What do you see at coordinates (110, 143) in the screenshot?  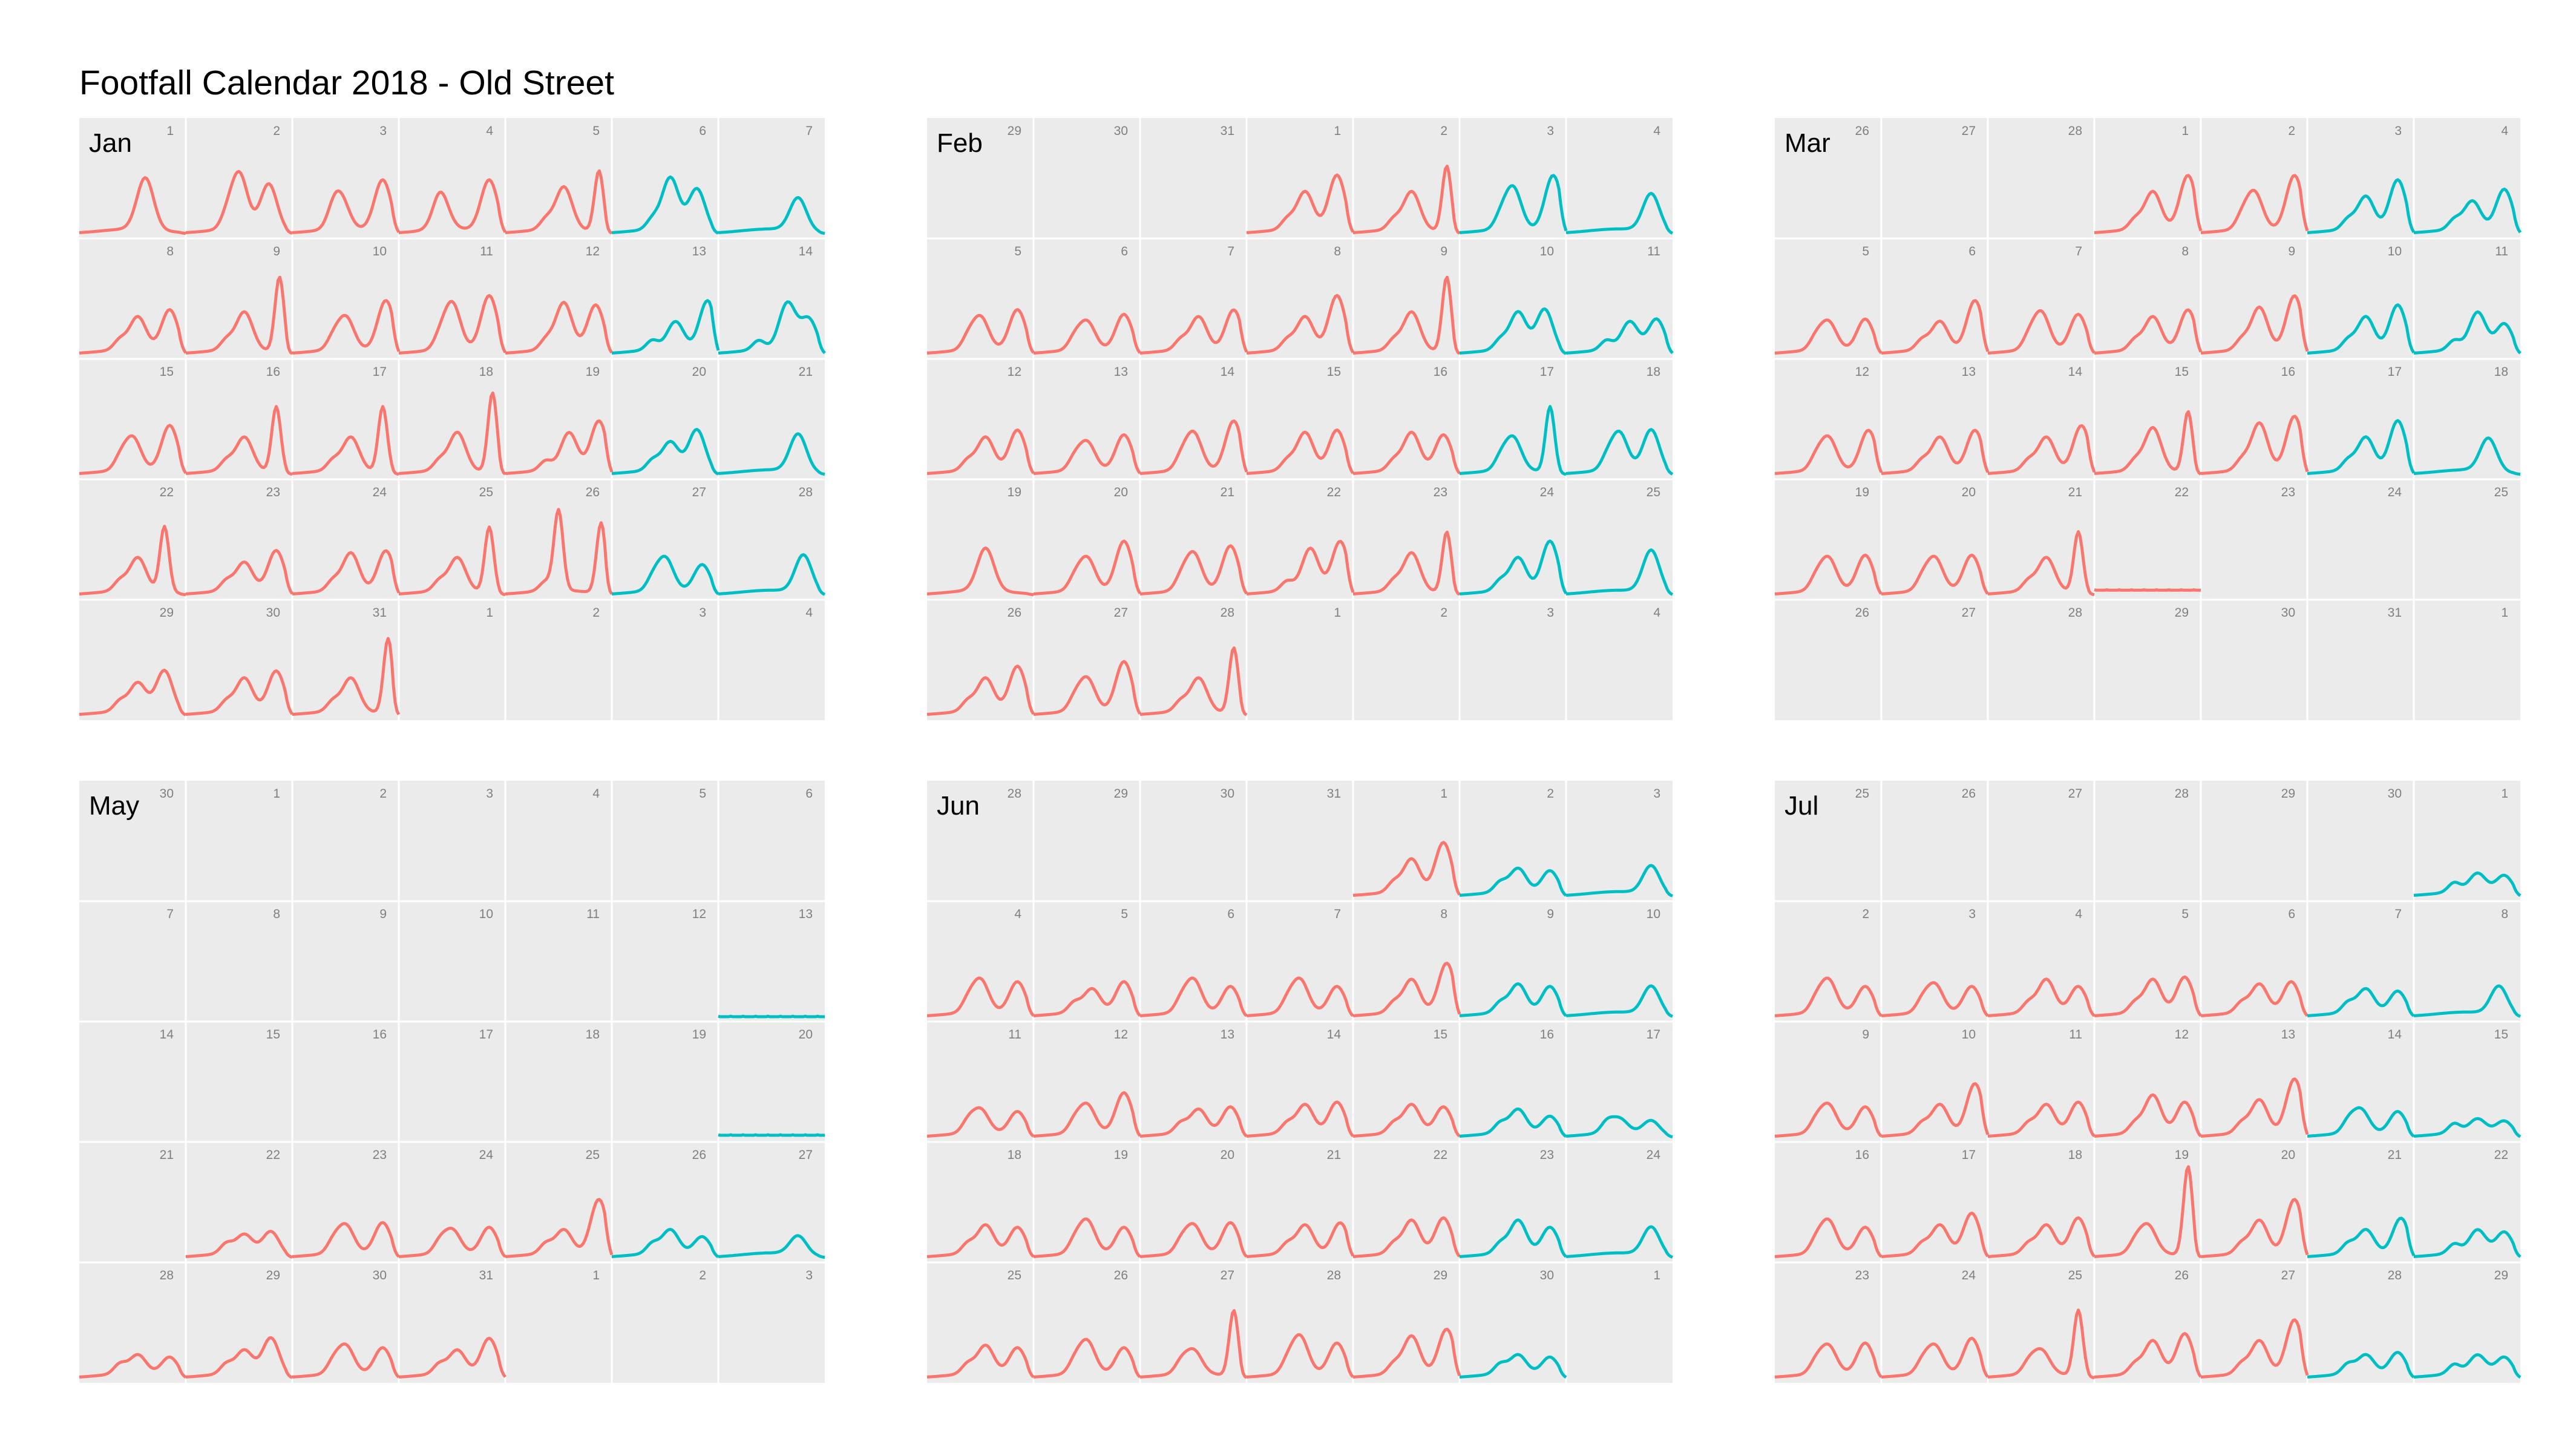 I see `month-label: Jan` at bounding box center [110, 143].